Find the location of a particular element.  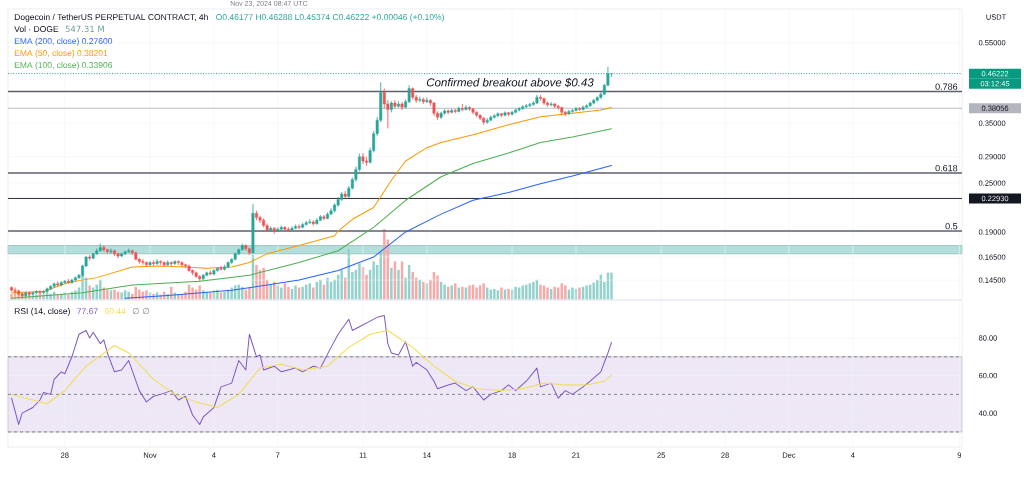

annotation: Confirmed breakout above $0.43 is located at coordinates (510, 82).